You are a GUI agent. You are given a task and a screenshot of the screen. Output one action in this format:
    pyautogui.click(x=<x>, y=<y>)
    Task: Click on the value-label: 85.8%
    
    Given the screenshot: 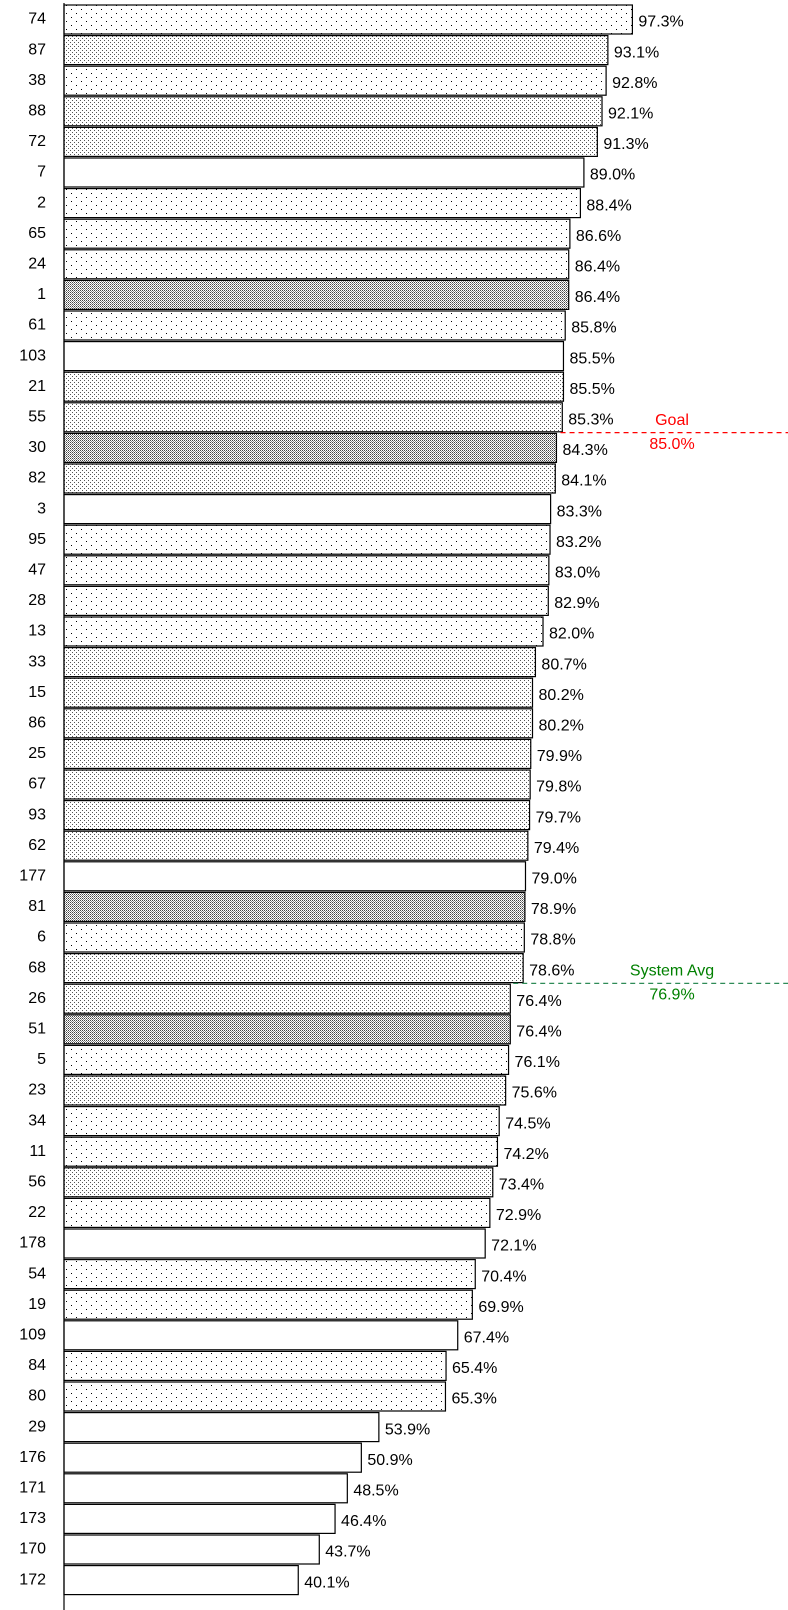 What is the action you would take?
    pyautogui.click(x=593, y=328)
    